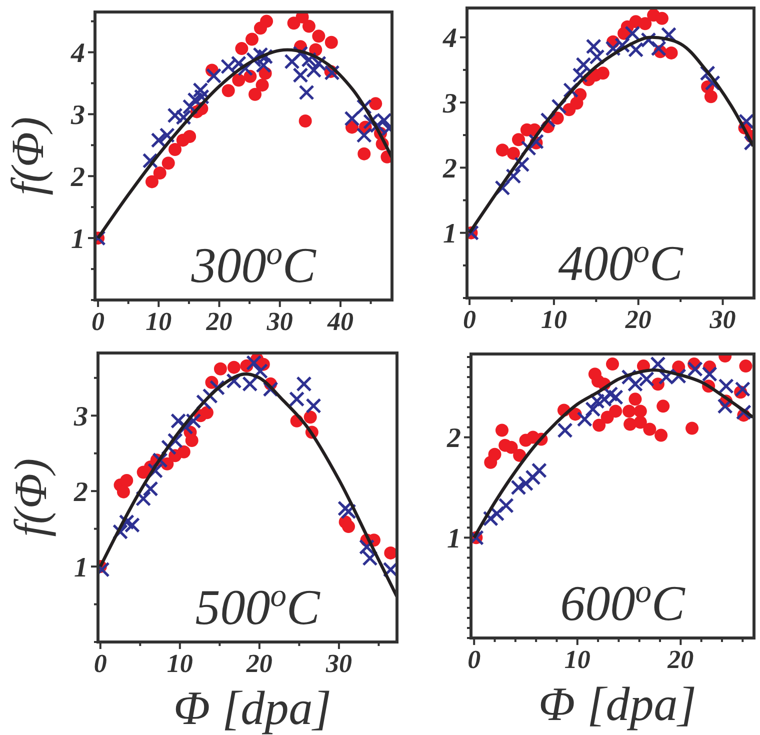 The image size is (760, 735). Describe the element at coordinates (253, 264) in the screenshot. I see `annotation: 300$^{o}$C` at that location.